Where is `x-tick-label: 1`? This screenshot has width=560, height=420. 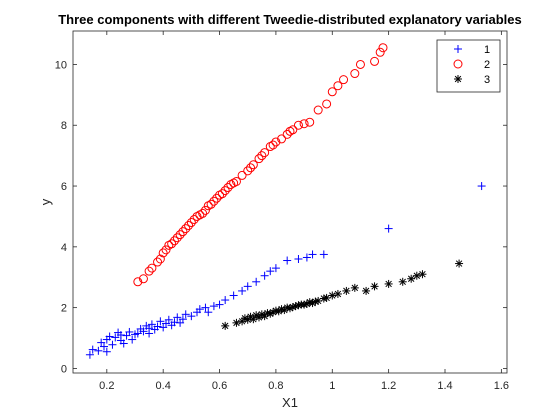
x-tick-label: 1 is located at coordinates (332, 386).